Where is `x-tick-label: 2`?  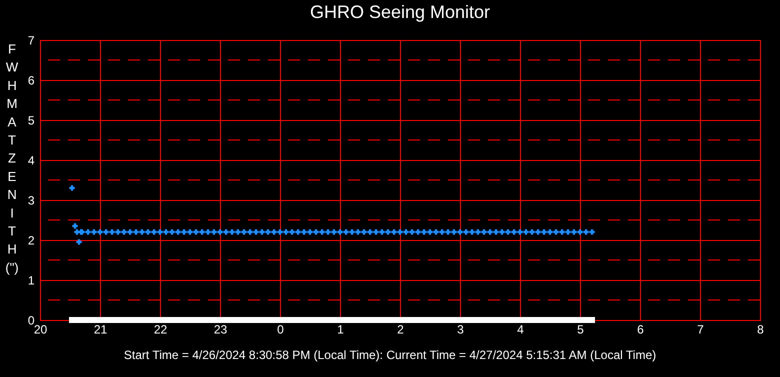
x-tick-label: 2 is located at coordinates (400, 329).